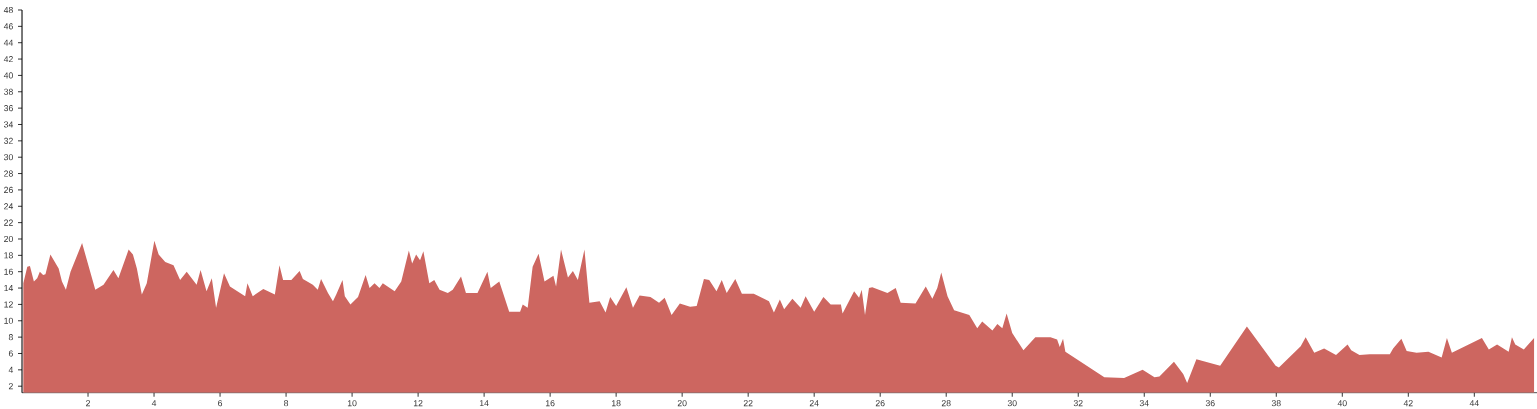 The image size is (1537, 409). I want to click on y-tick-label: 6, so click(10, 353).